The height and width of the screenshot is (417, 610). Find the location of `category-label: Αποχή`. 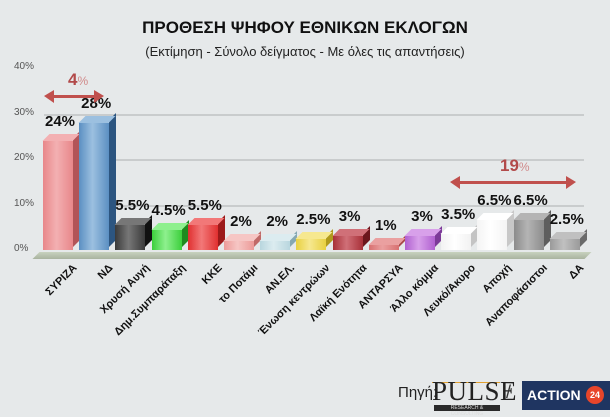

category-label: Αποχή is located at coordinates (497, 279).